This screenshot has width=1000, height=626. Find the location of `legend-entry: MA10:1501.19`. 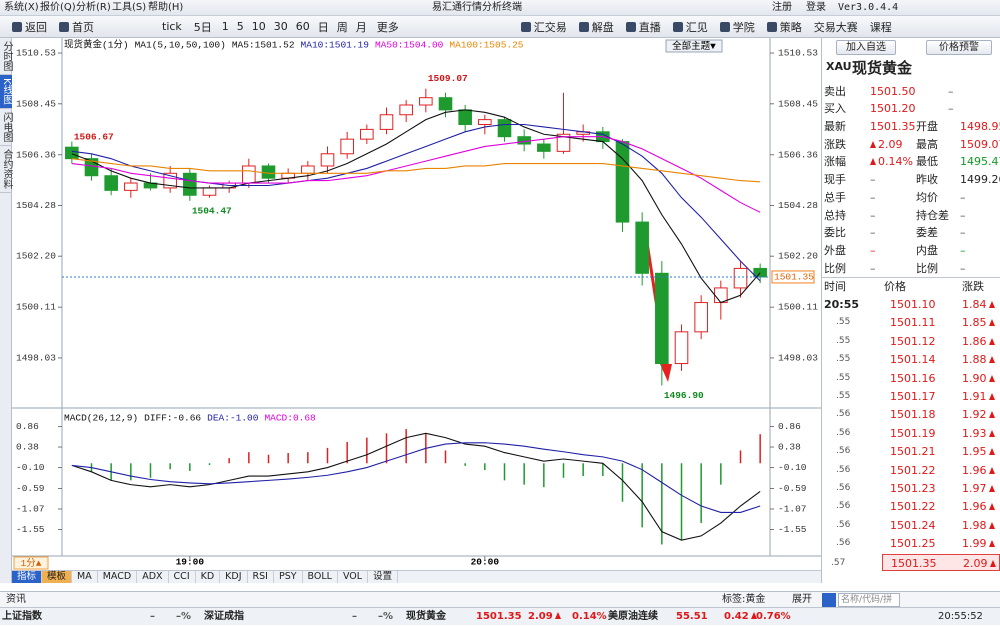

legend-entry: MA10:1501.19 is located at coordinates (335, 45).